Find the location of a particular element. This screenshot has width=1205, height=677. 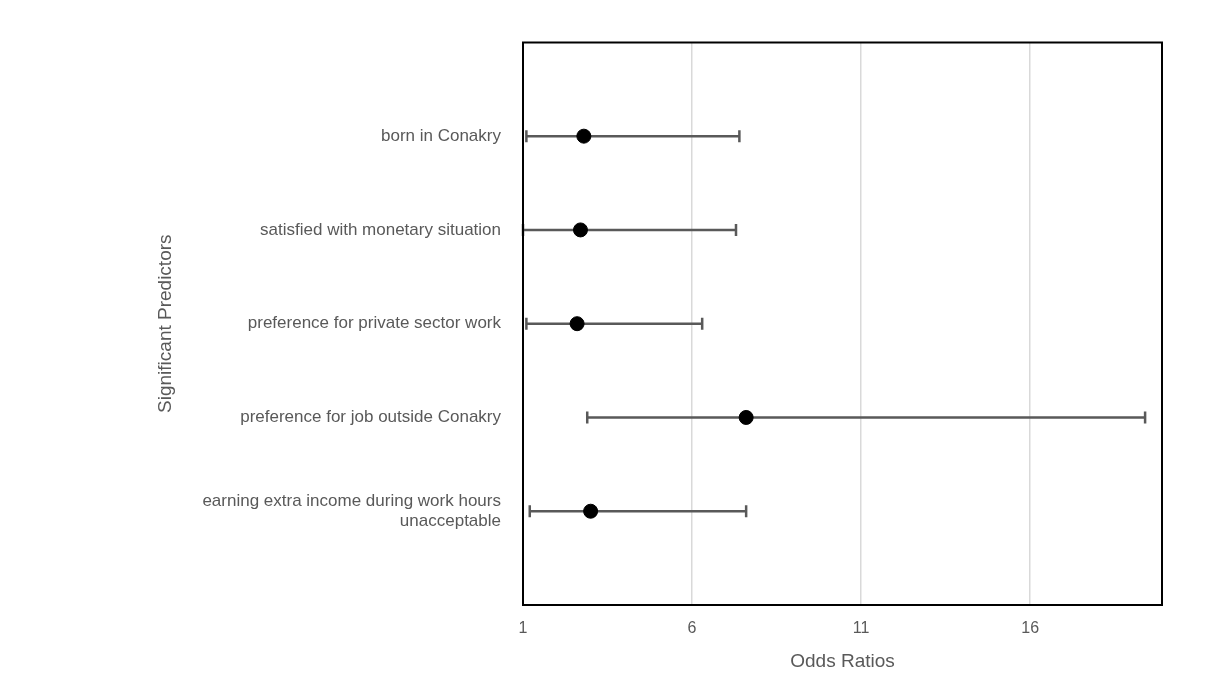

x-tick-label: 1 is located at coordinates (523, 628).